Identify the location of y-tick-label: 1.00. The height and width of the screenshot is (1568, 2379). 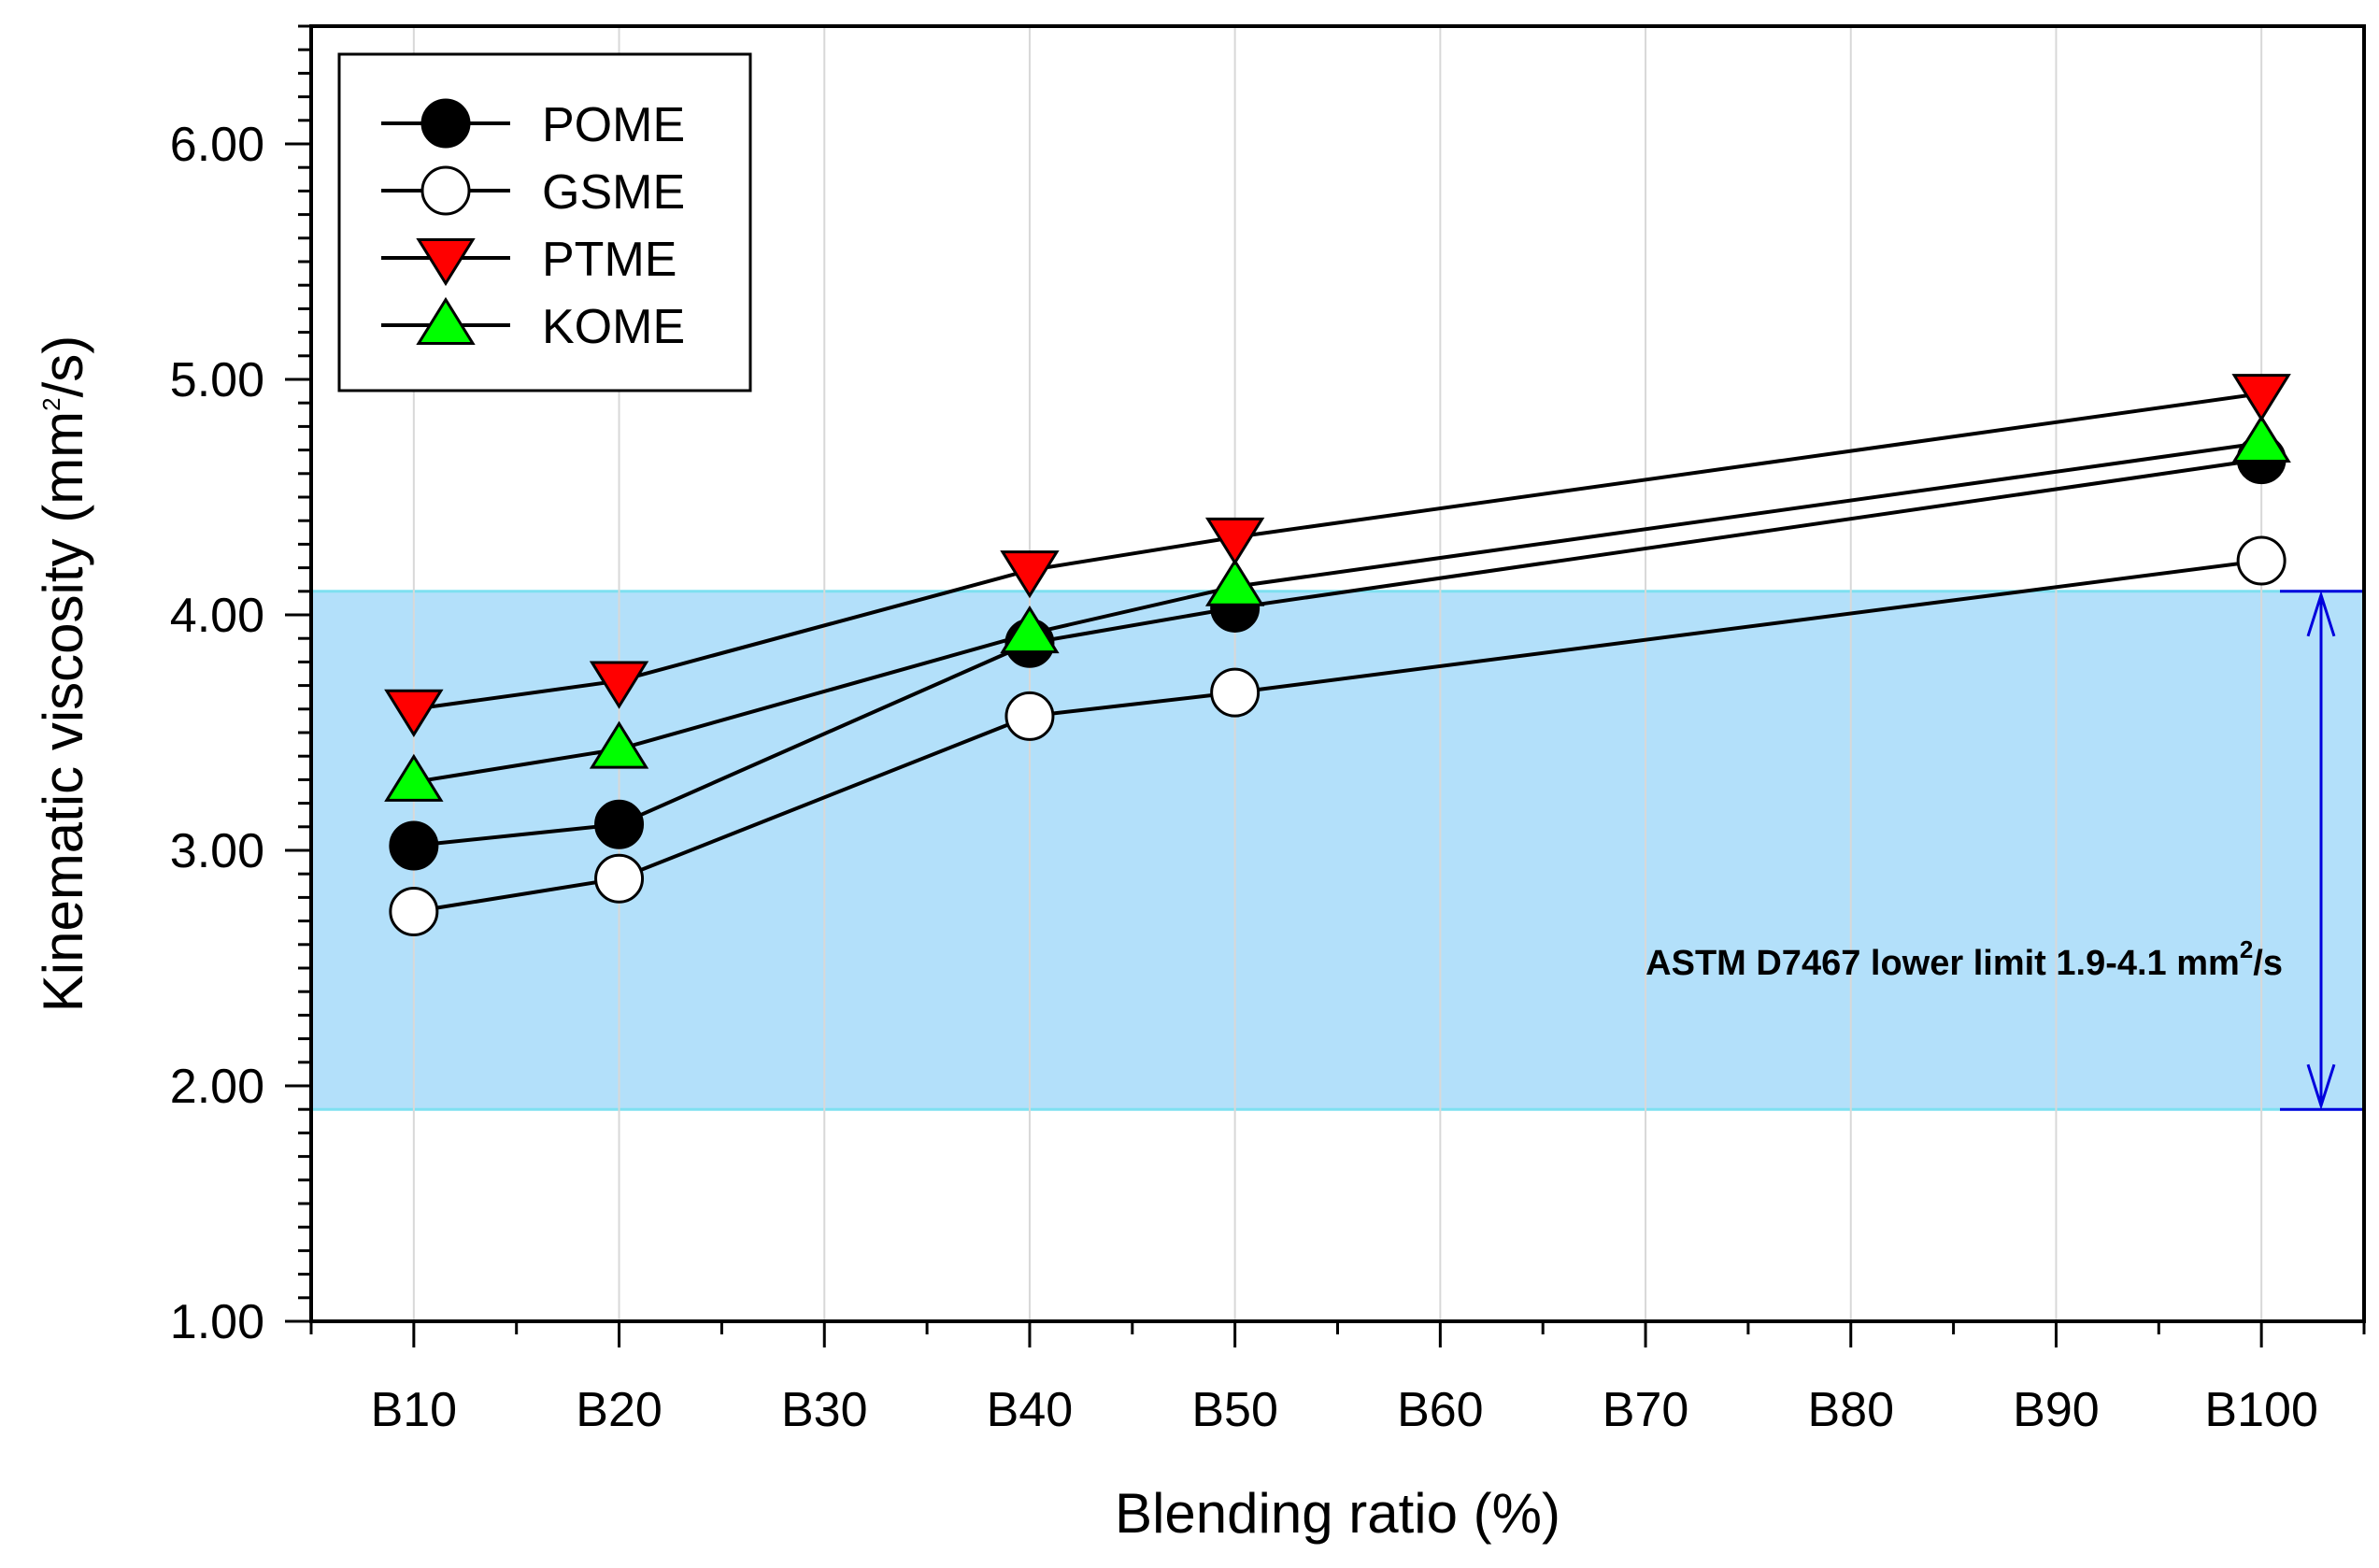
(217, 1322).